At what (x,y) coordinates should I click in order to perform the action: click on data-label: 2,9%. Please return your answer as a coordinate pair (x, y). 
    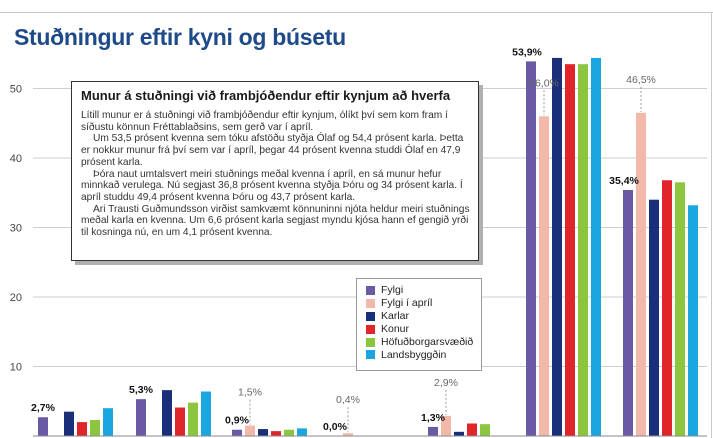
    Looking at the image, I should click on (446, 383).